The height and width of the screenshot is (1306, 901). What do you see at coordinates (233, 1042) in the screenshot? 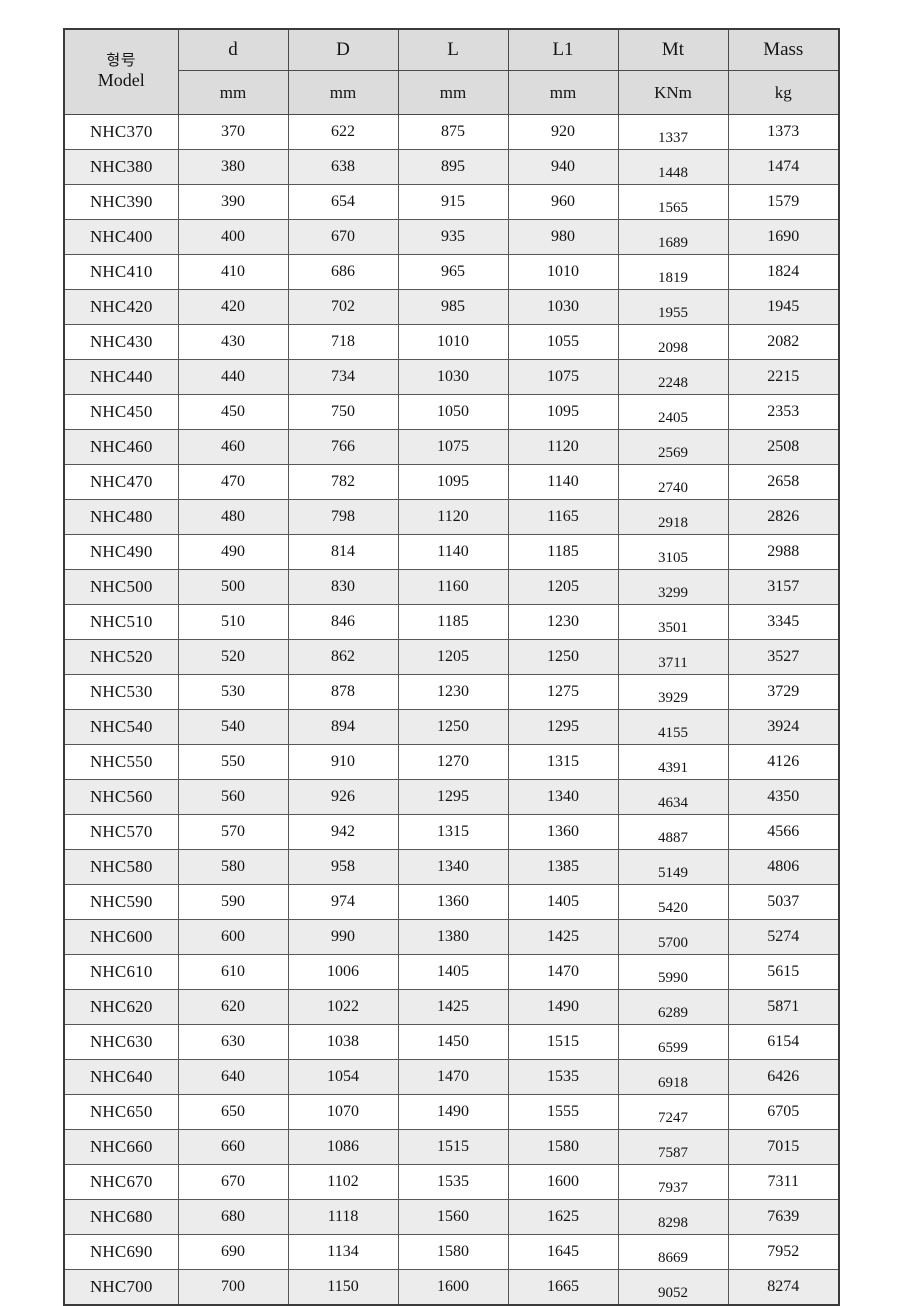
I see `cell-d: 630` at bounding box center [233, 1042].